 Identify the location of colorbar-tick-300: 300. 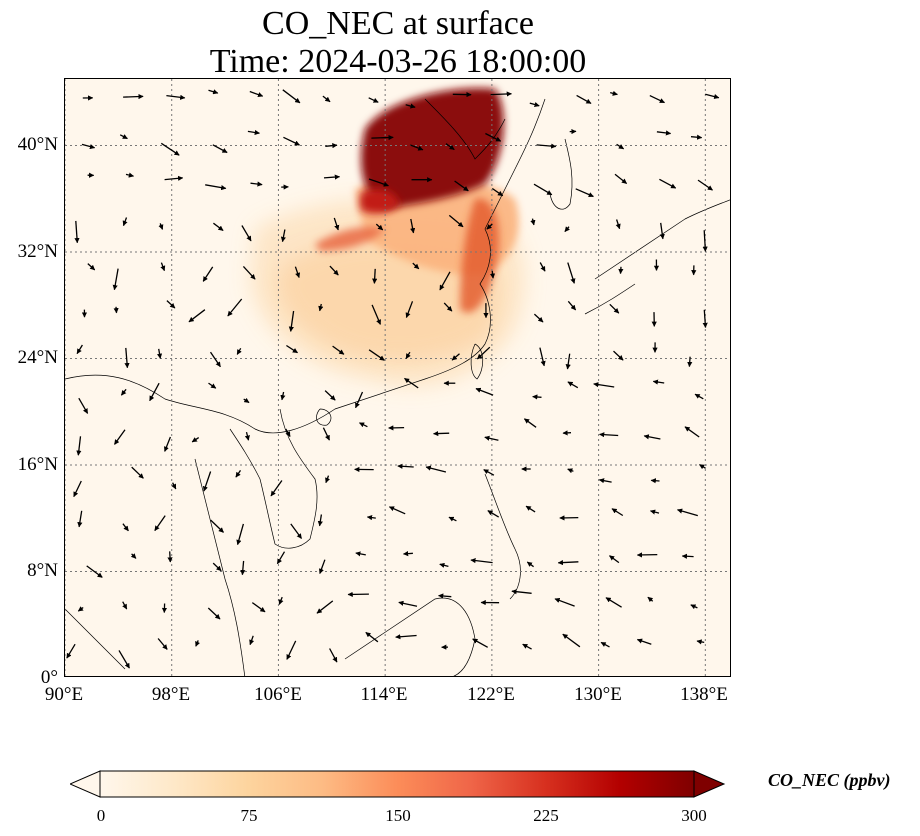
(694, 815).